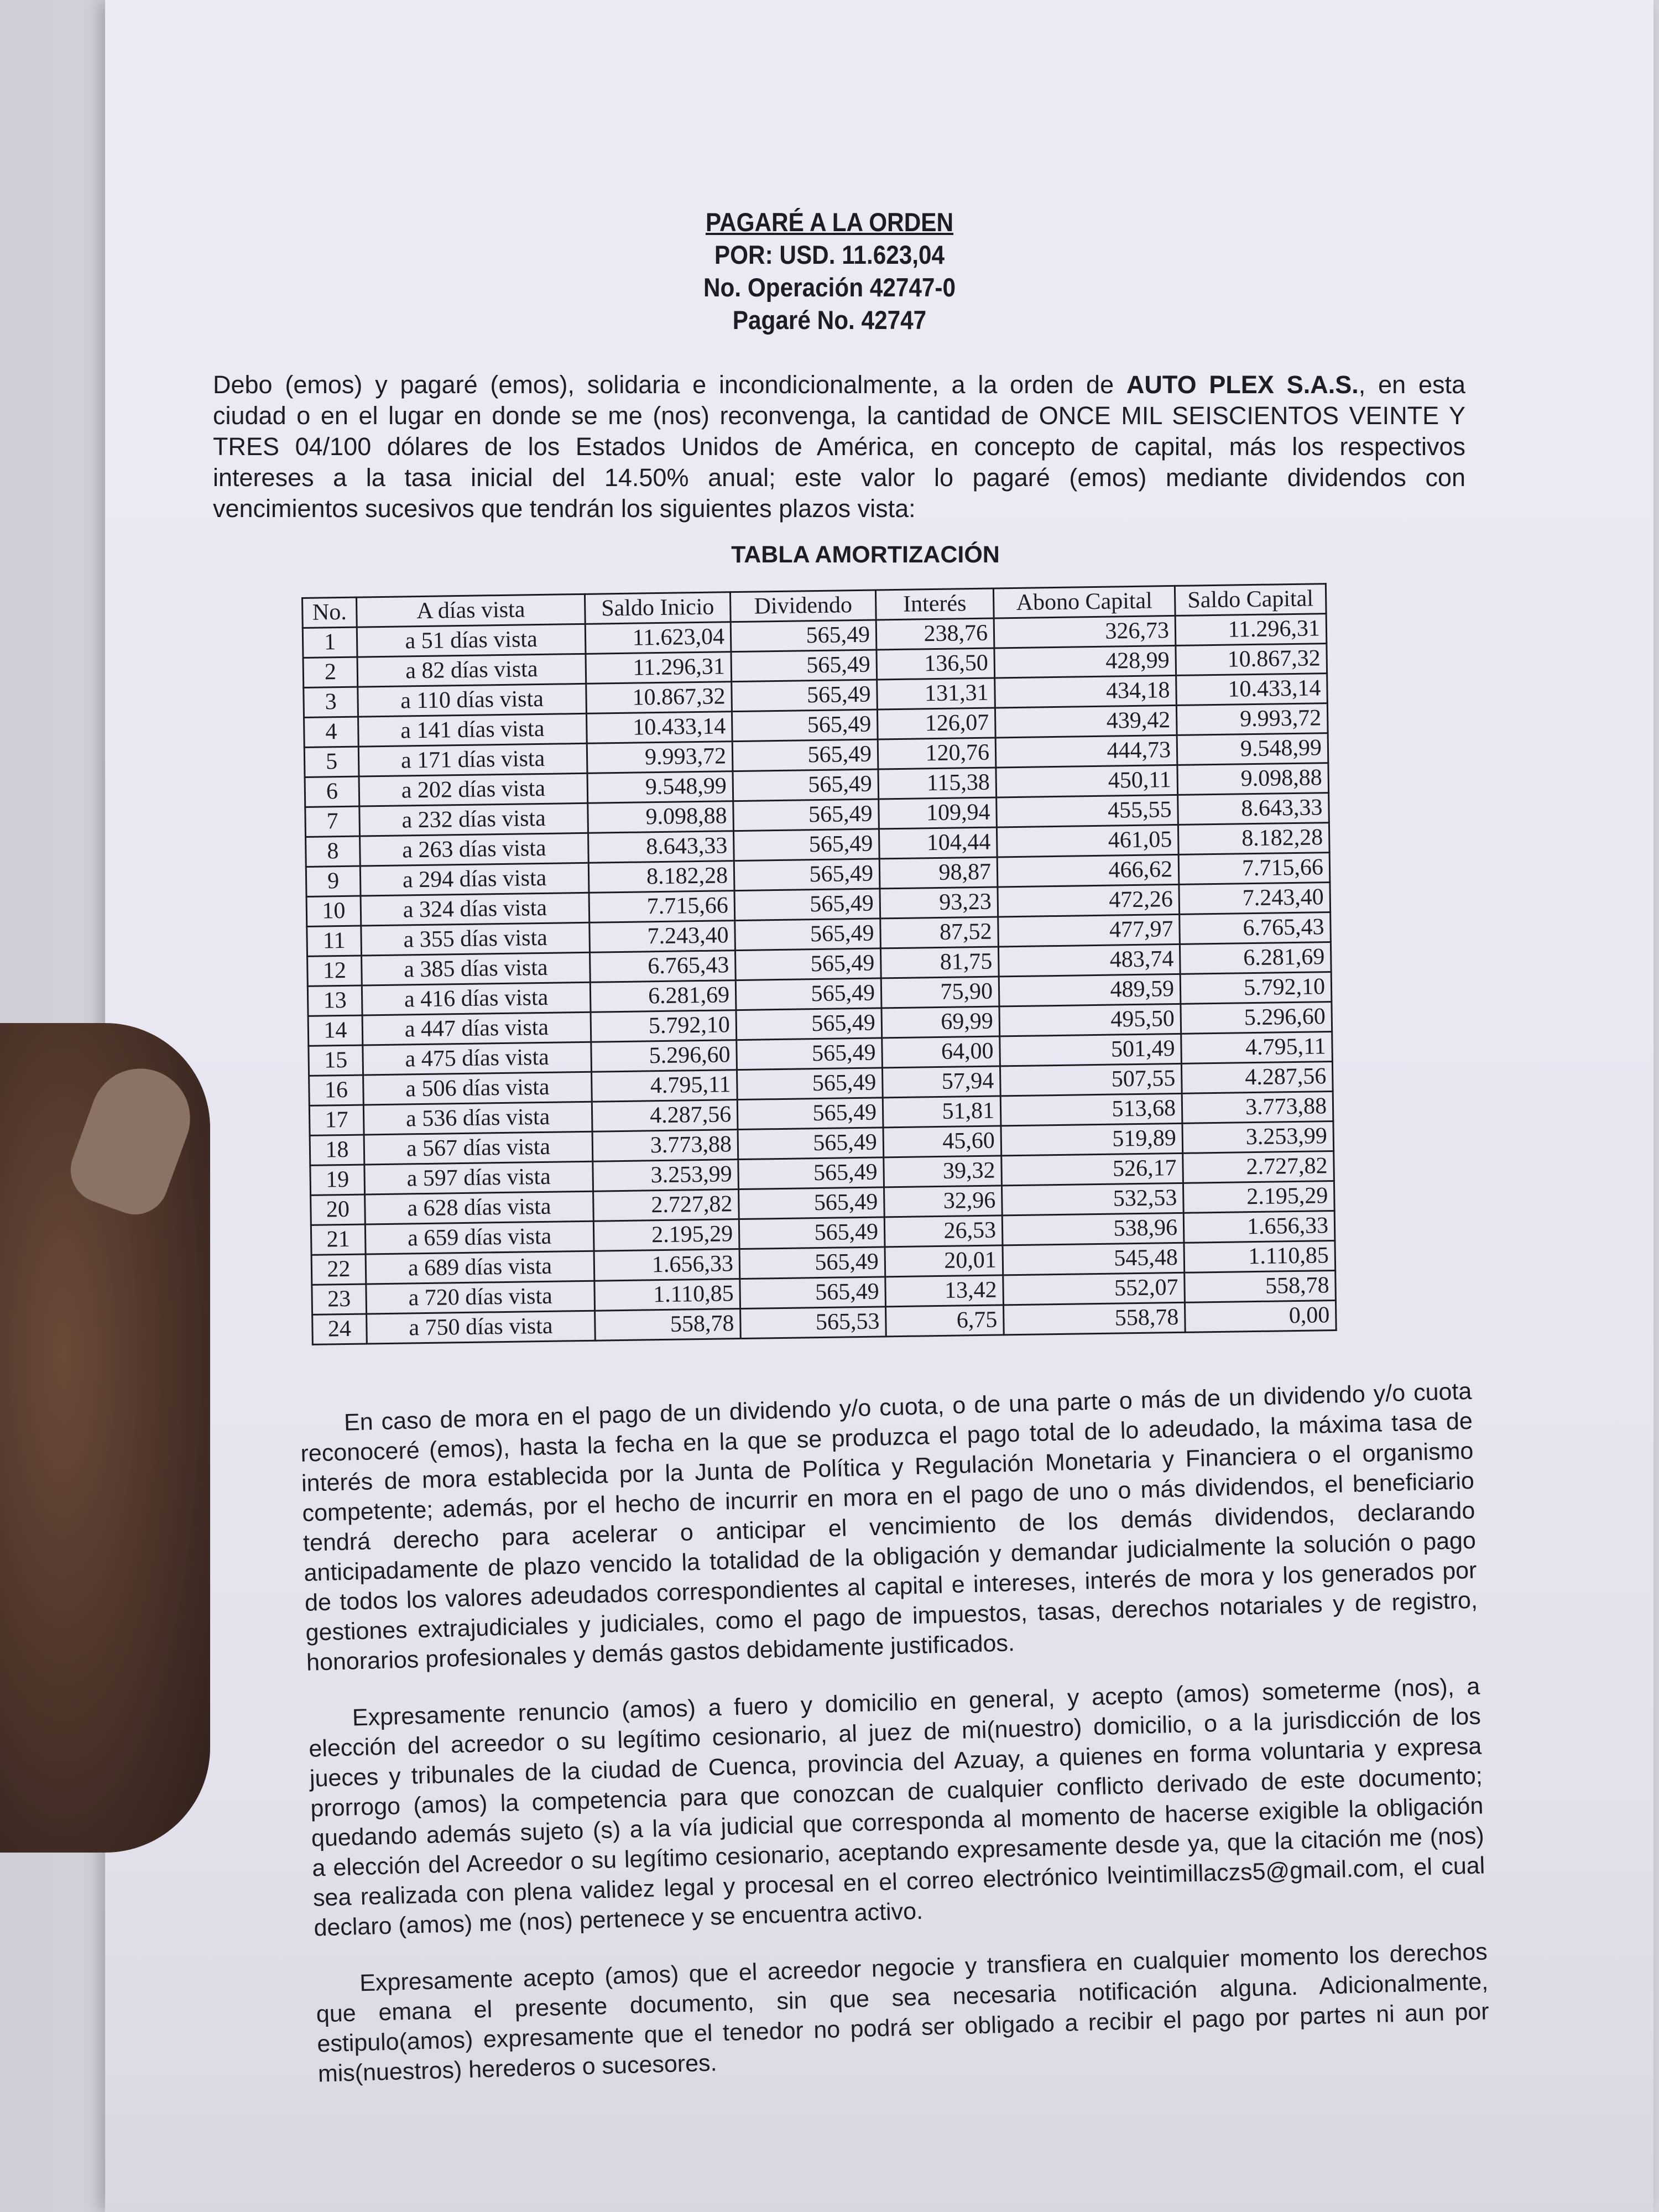  What do you see at coordinates (1092, 1169) in the screenshot?
I see `col-principal-cell: 526,17` at bounding box center [1092, 1169].